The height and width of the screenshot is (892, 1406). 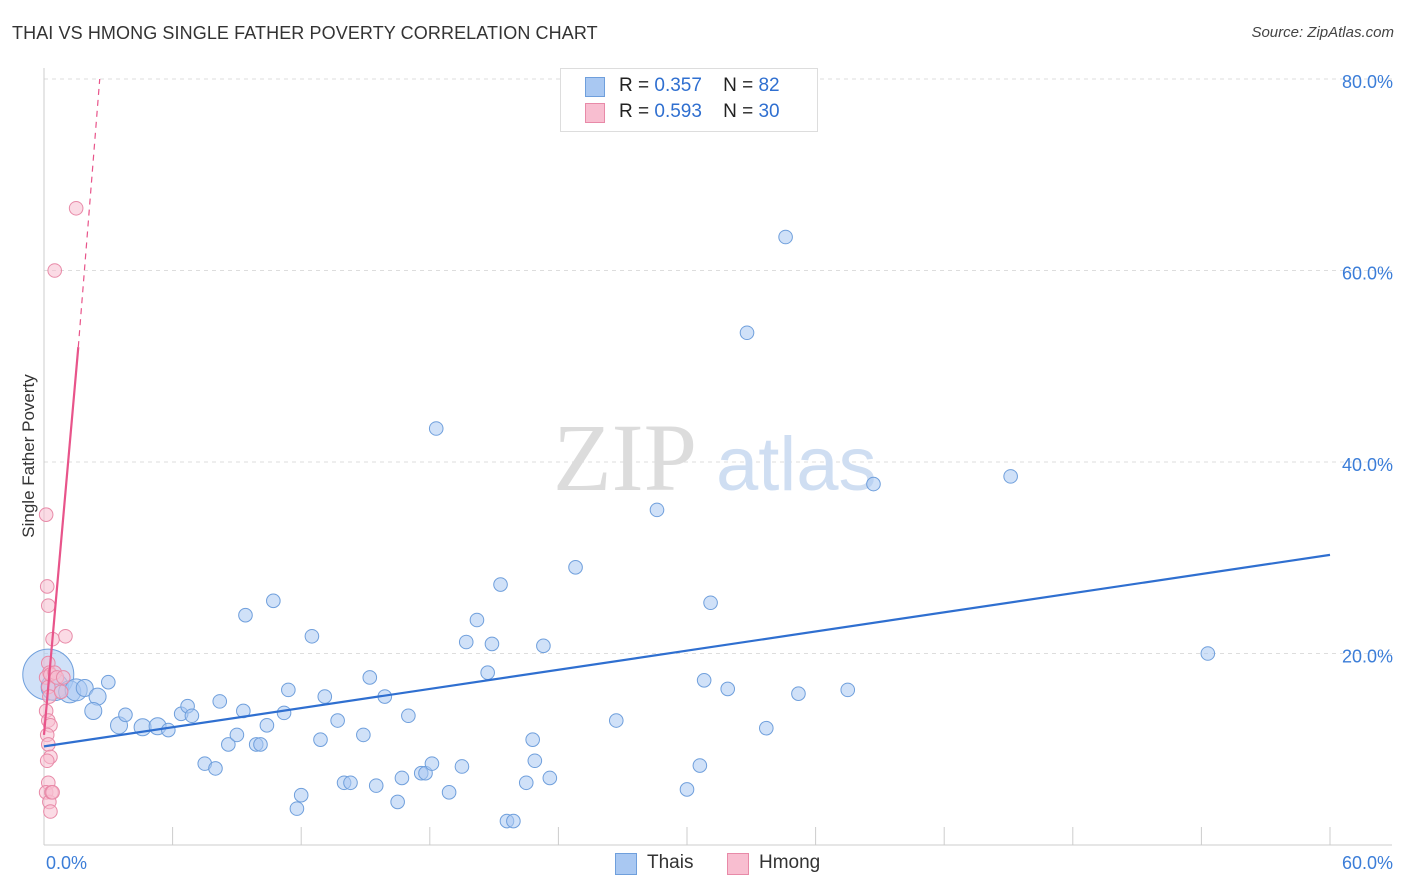 I want to click on trend-line-hmong, so click(x=61, y=541).